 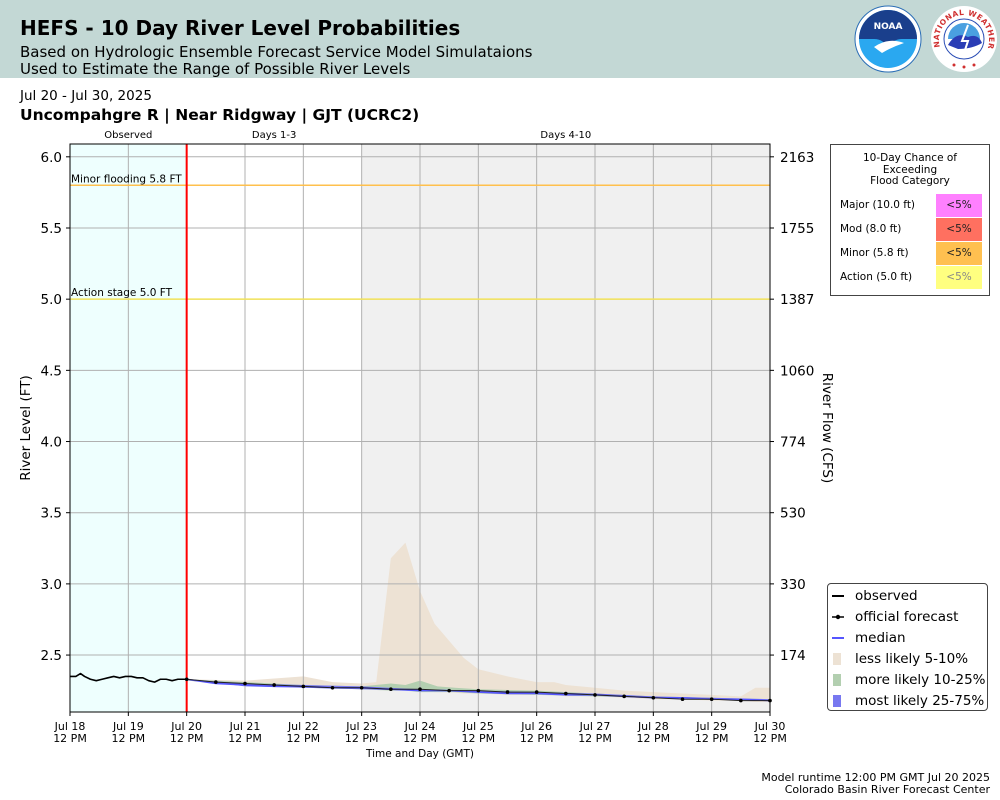 I want to click on y-tick-label: 3.5, so click(x=51, y=514).